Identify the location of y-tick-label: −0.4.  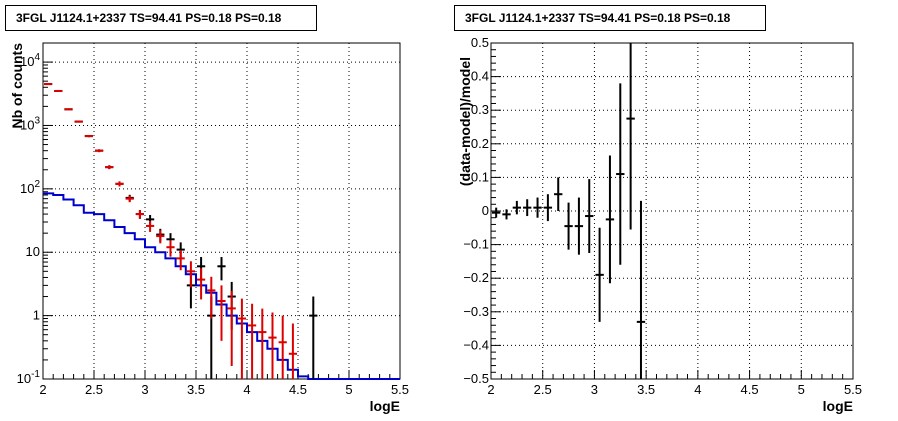
(476, 344).